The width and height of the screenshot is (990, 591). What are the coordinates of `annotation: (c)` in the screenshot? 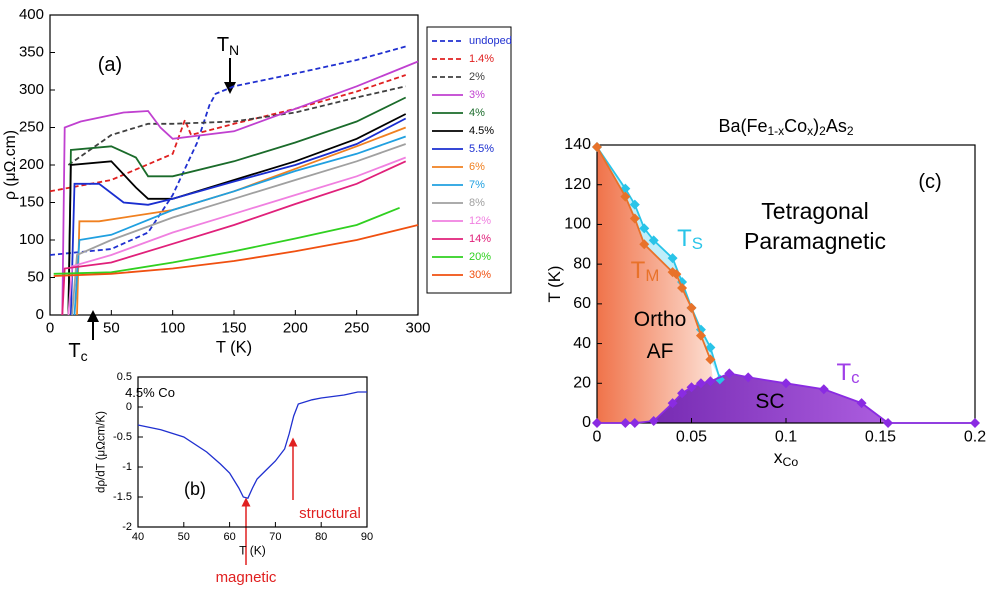 It's located at (929, 182).